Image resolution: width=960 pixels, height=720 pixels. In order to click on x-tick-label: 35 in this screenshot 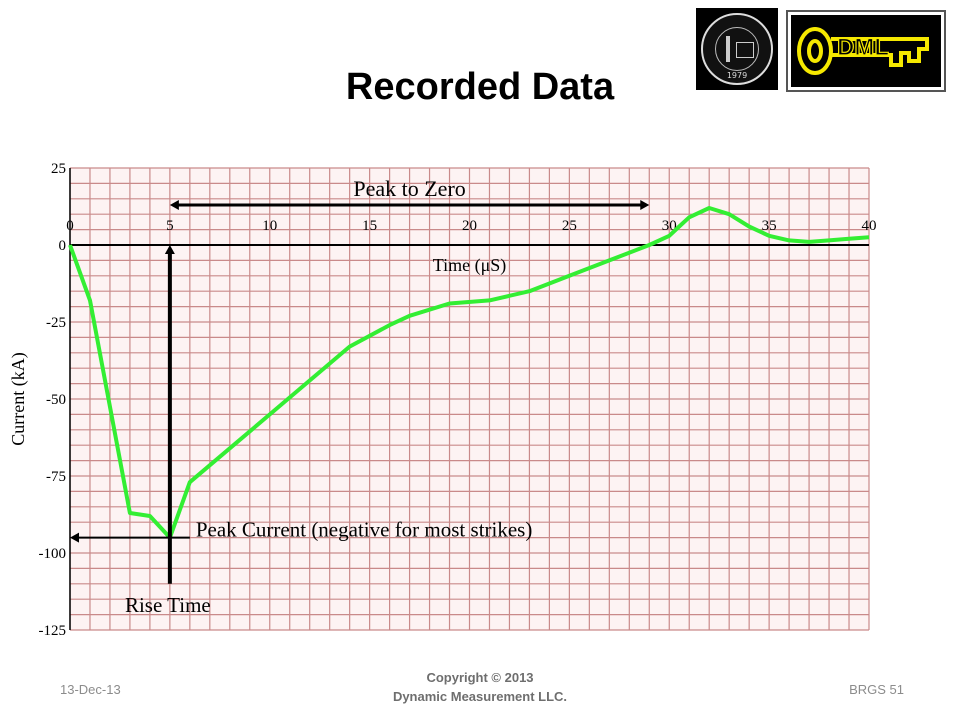, I will do `click(769, 226)`.